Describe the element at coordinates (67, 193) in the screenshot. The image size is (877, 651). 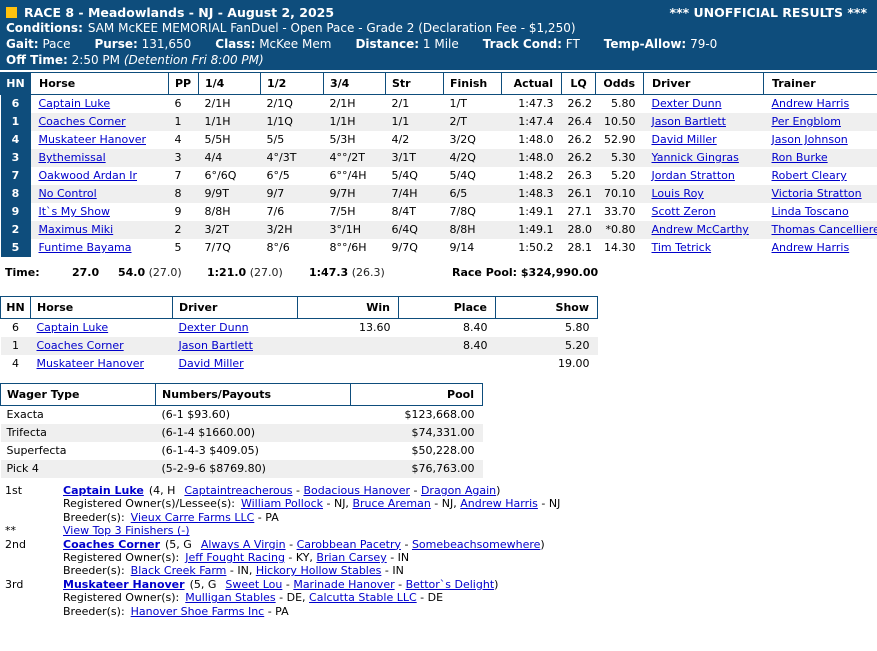
I see `horse-link: No Control` at that location.